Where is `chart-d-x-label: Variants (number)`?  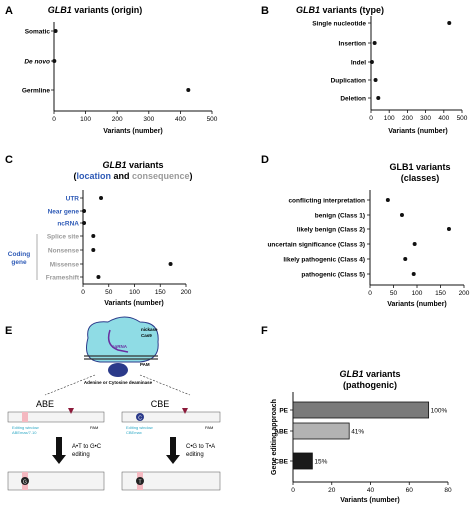 chart-d-x-label: Variants (number) is located at coordinates (417, 304).